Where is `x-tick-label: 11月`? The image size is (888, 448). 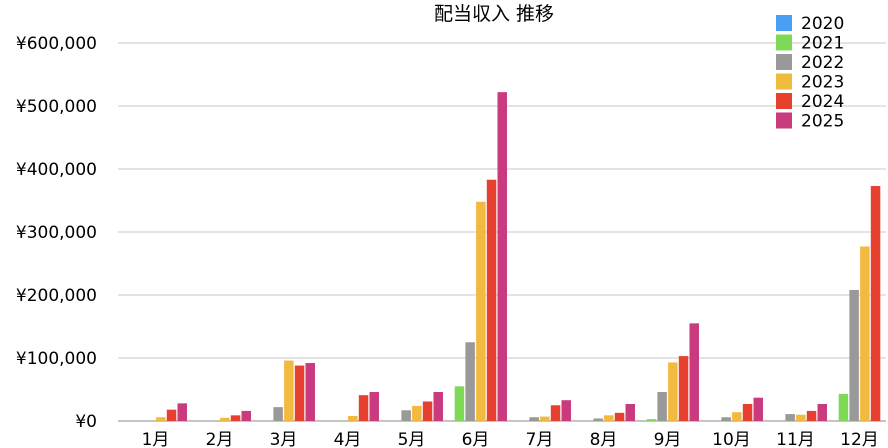 x-tick-label: 11月 is located at coordinates (795, 439).